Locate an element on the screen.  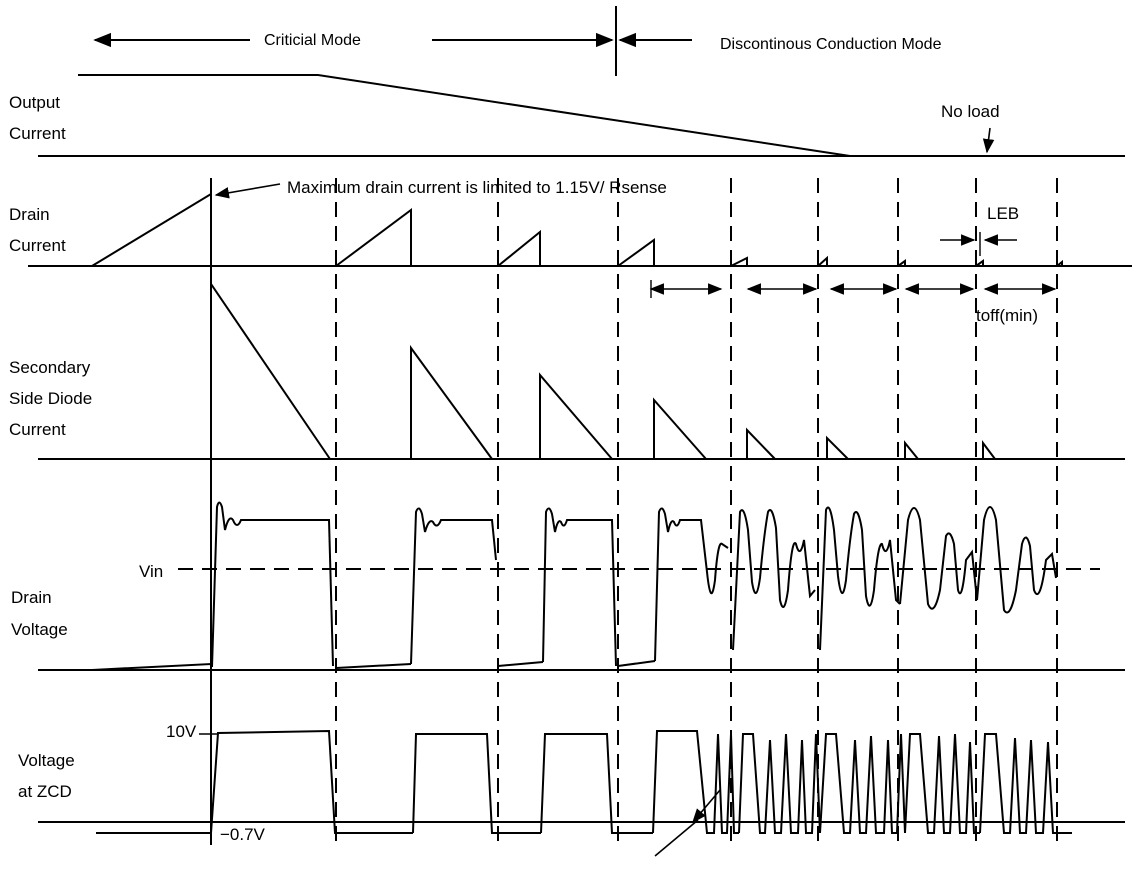
no-load-annotation: No load is located at coordinates (970, 111).